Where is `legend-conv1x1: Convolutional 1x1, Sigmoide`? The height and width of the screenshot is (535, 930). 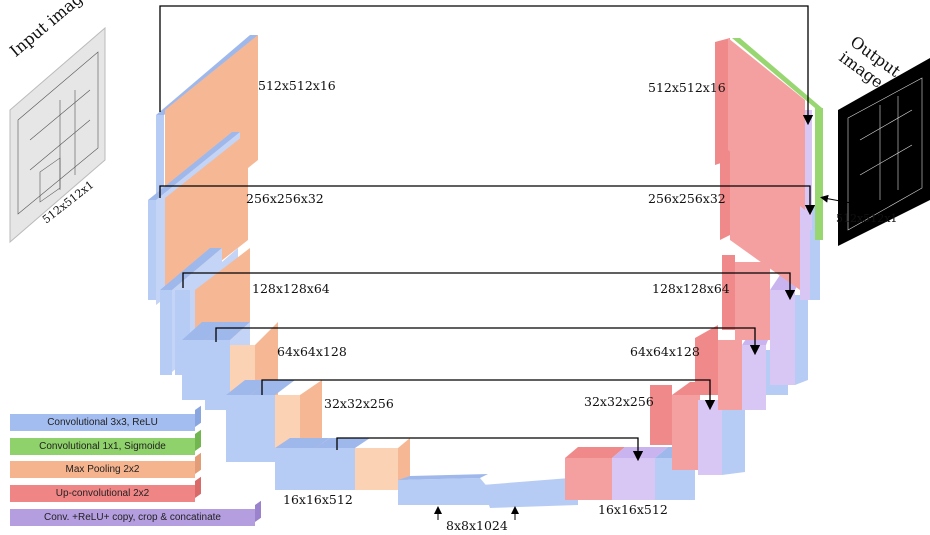
legend-conv1x1: Convolutional 1x1, Sigmoide is located at coordinates (105, 442).